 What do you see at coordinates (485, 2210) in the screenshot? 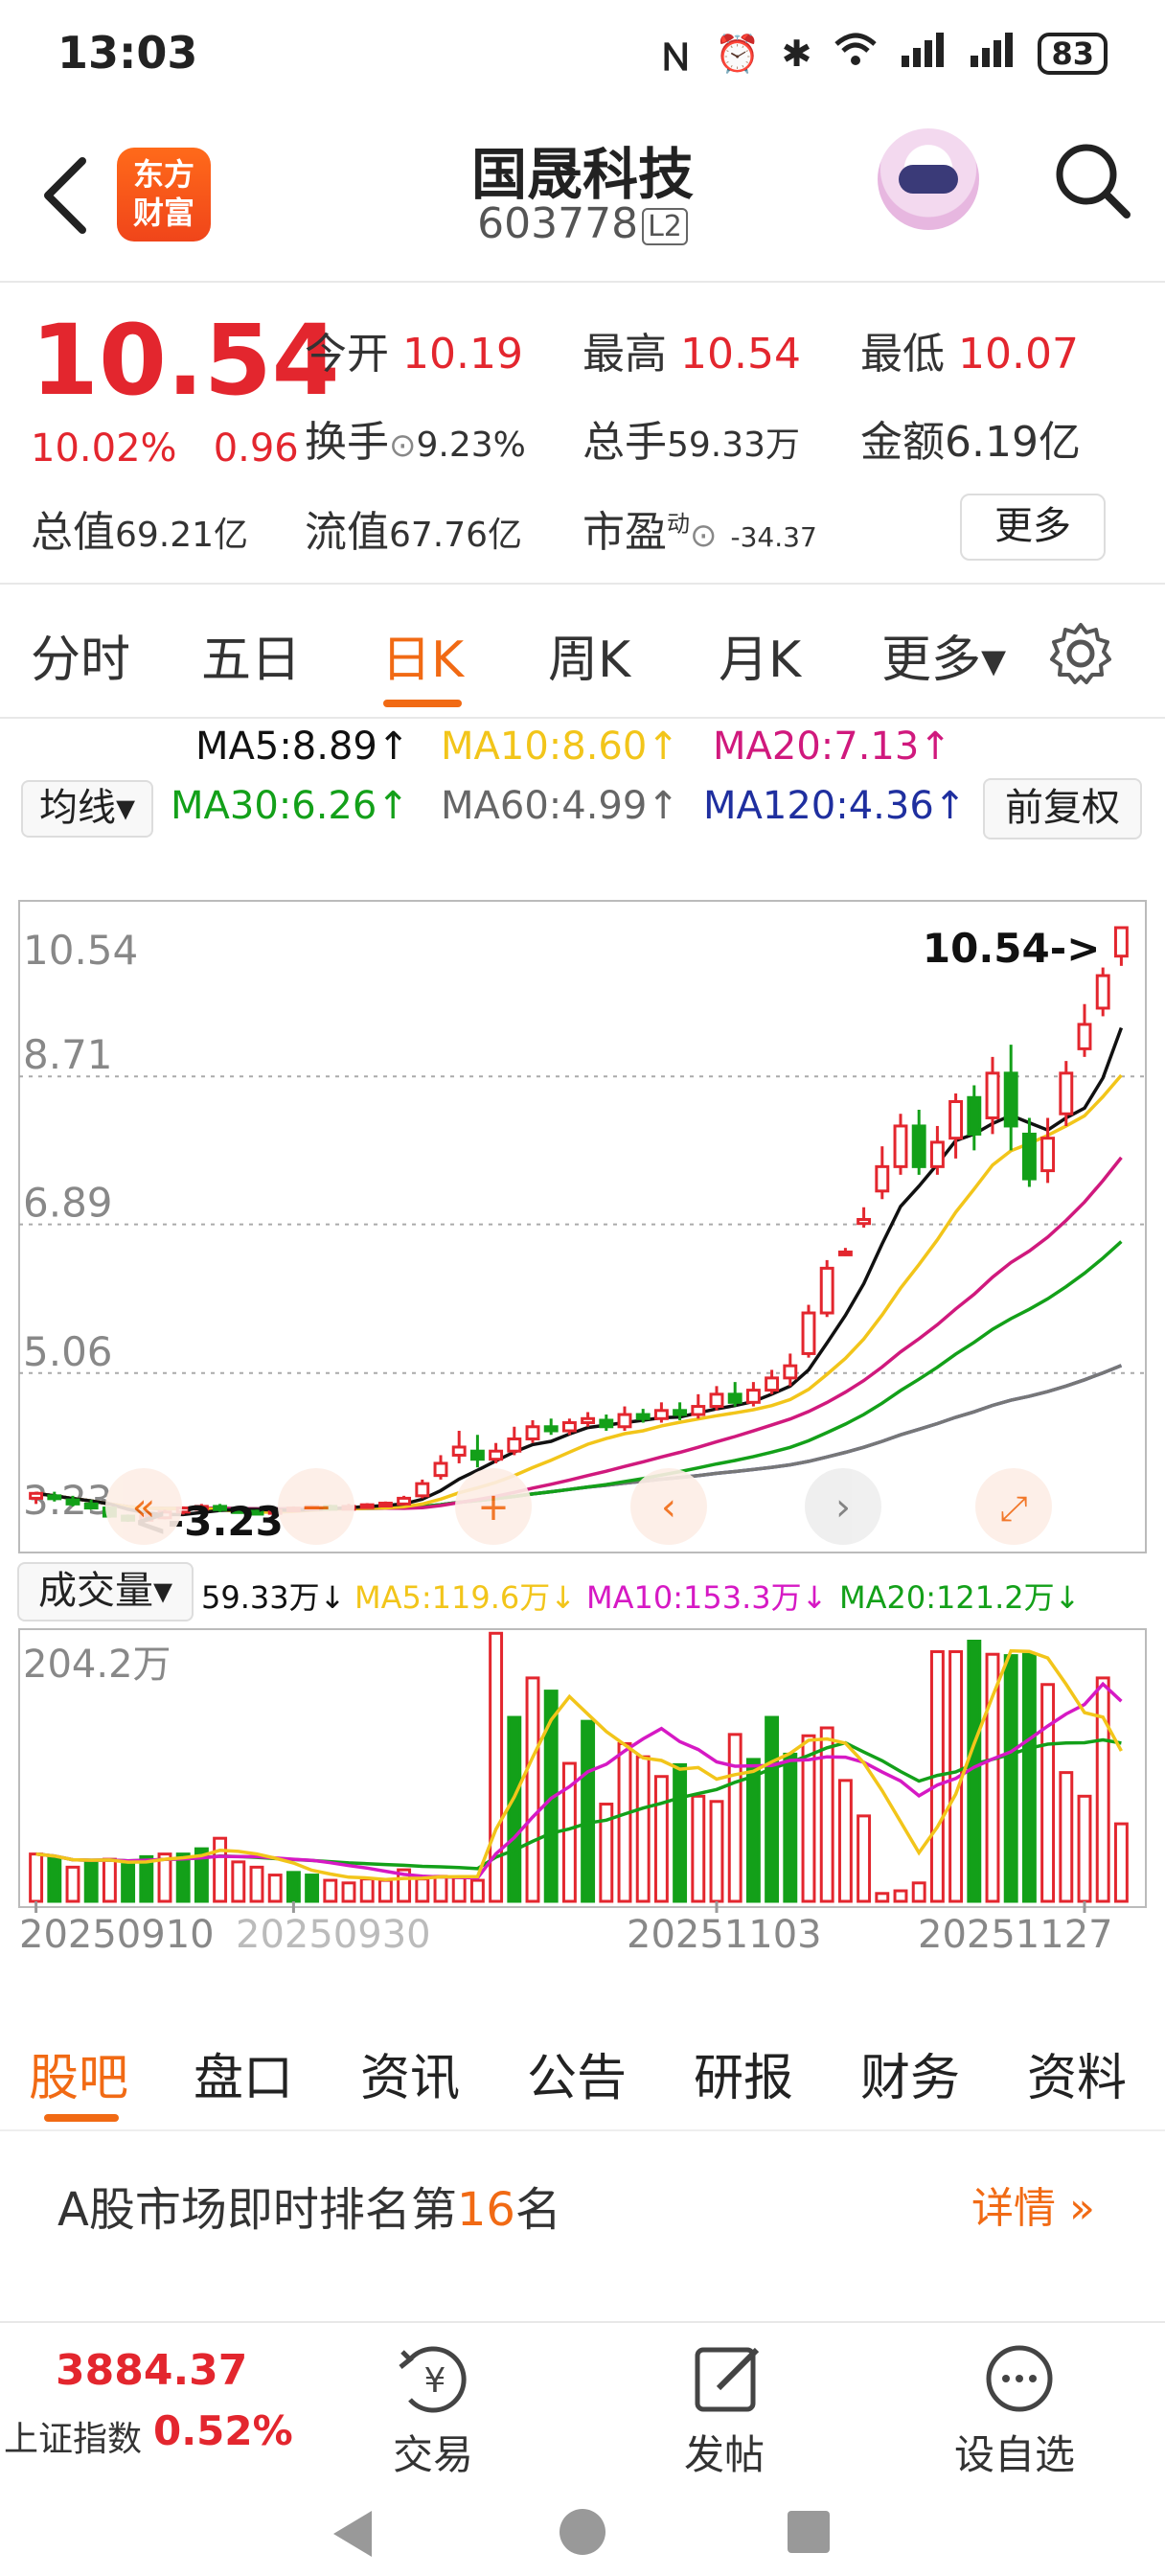
I see `rank-number: 16` at bounding box center [485, 2210].